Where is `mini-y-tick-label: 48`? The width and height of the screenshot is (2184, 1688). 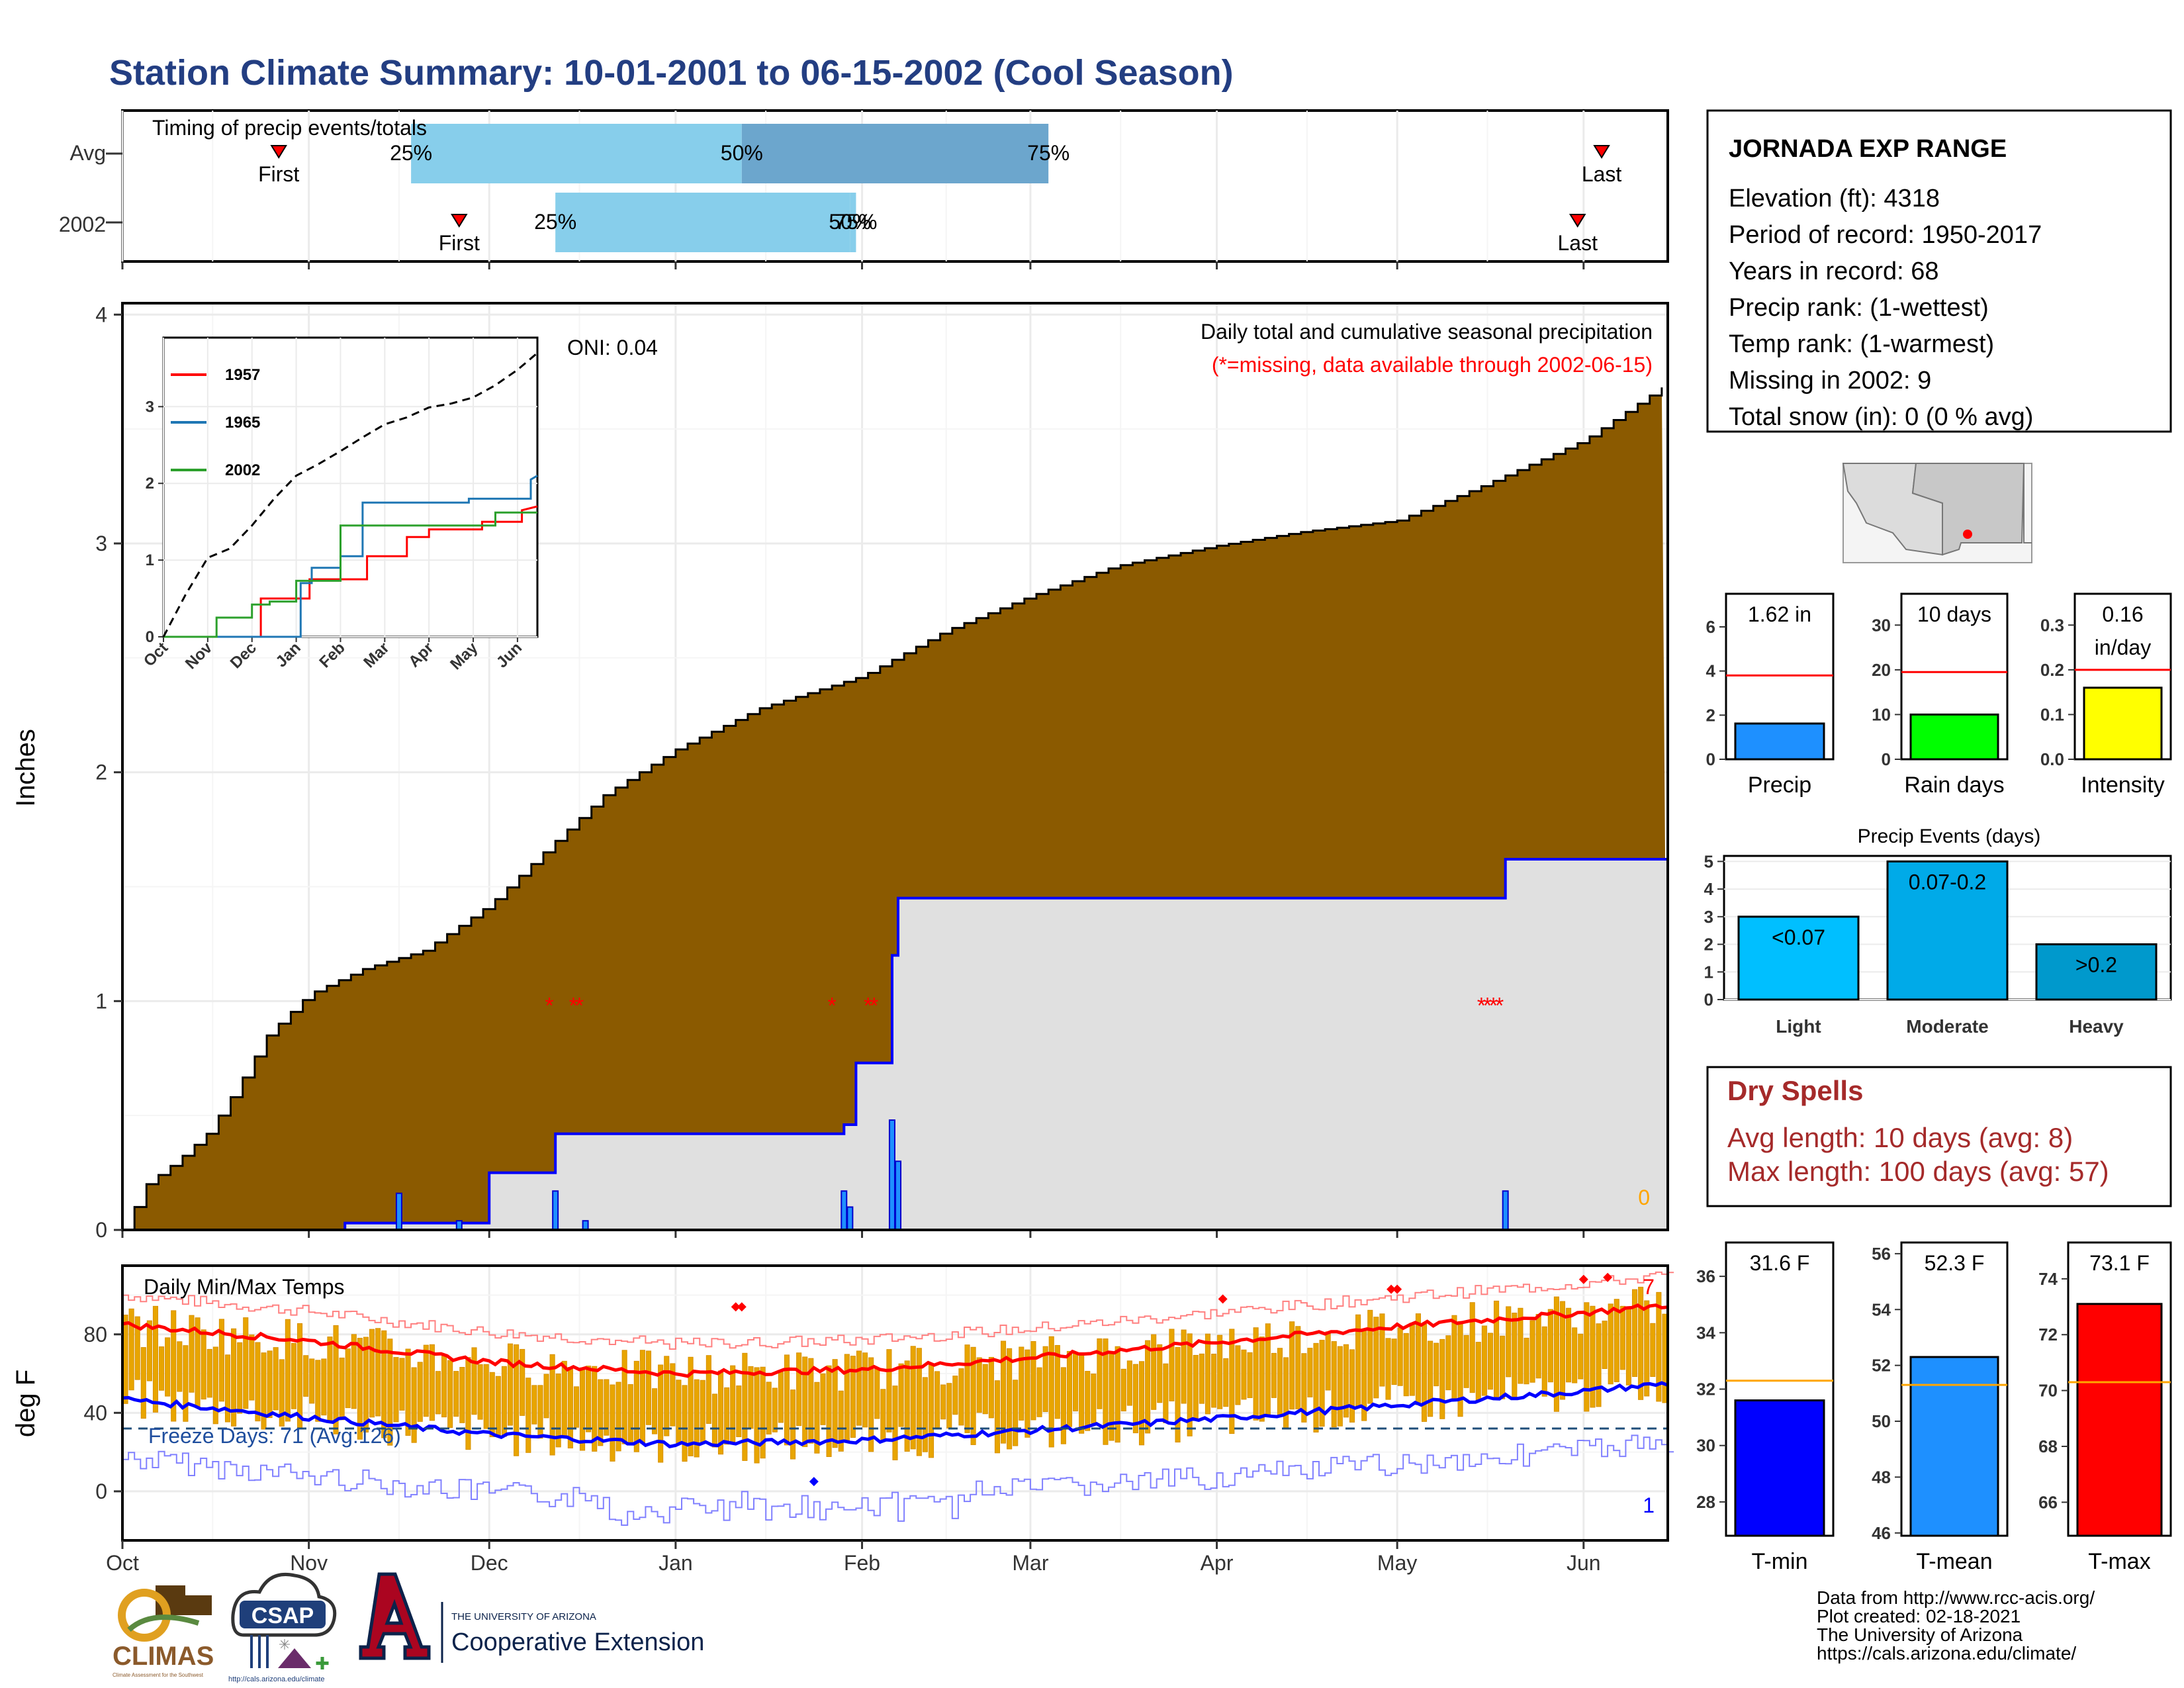 mini-y-tick-label: 48 is located at coordinates (1881, 1477).